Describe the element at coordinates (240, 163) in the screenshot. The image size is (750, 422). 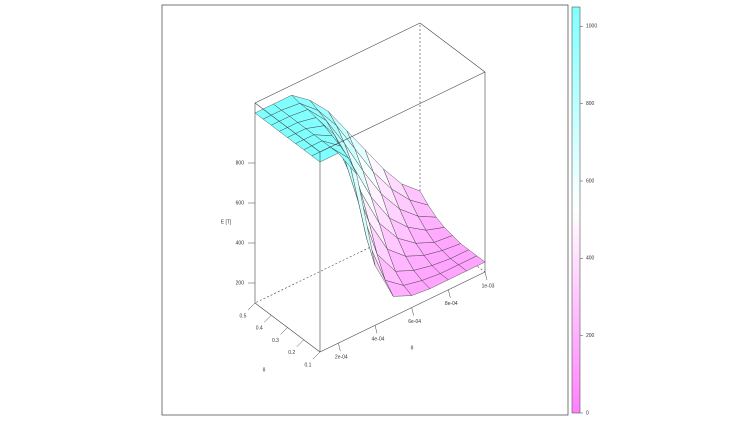
I see `z-tick-label: 800` at that location.